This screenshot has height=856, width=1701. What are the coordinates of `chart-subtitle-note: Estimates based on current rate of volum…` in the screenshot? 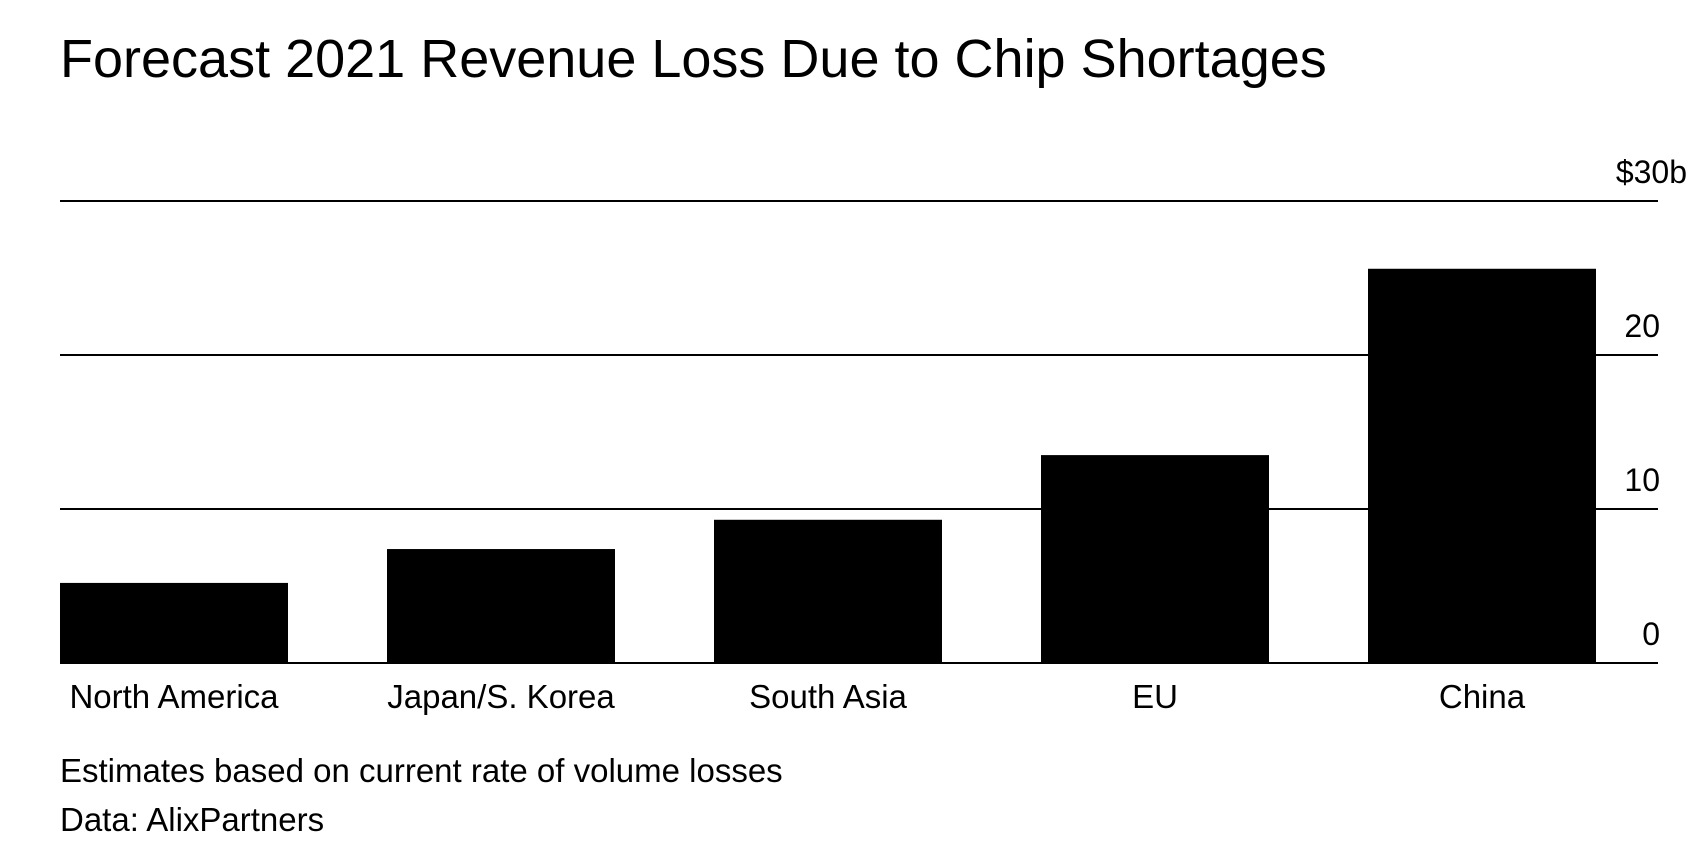 It's located at (421, 770).